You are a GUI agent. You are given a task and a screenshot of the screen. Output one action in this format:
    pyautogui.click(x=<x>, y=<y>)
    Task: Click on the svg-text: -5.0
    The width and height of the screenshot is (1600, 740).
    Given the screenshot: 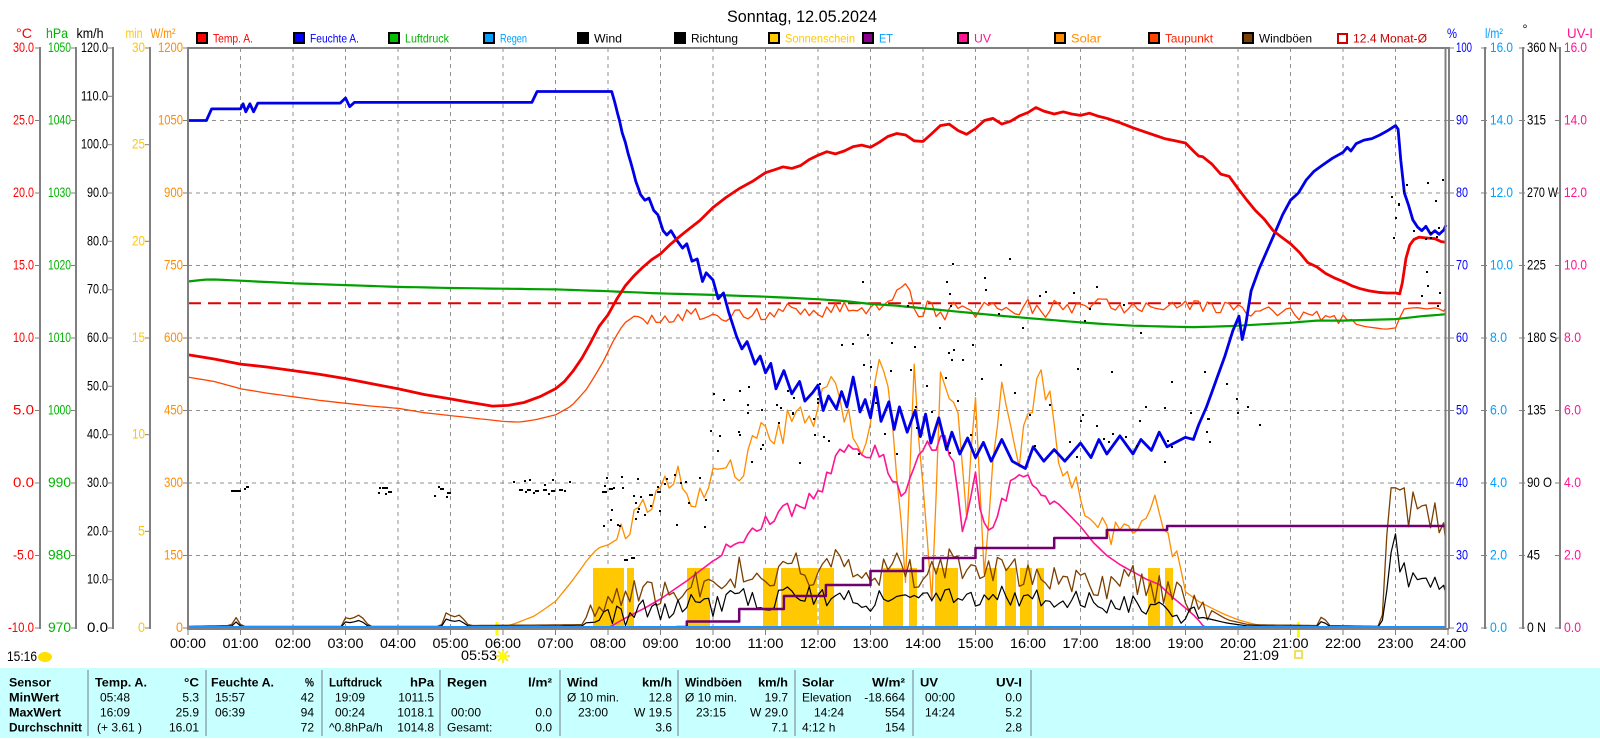 What is the action you would take?
    pyautogui.click(x=23, y=555)
    